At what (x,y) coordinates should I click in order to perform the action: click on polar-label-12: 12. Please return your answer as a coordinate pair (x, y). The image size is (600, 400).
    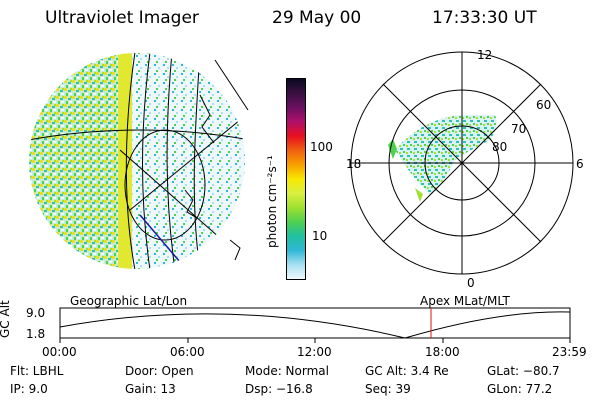
    Looking at the image, I should click on (485, 55).